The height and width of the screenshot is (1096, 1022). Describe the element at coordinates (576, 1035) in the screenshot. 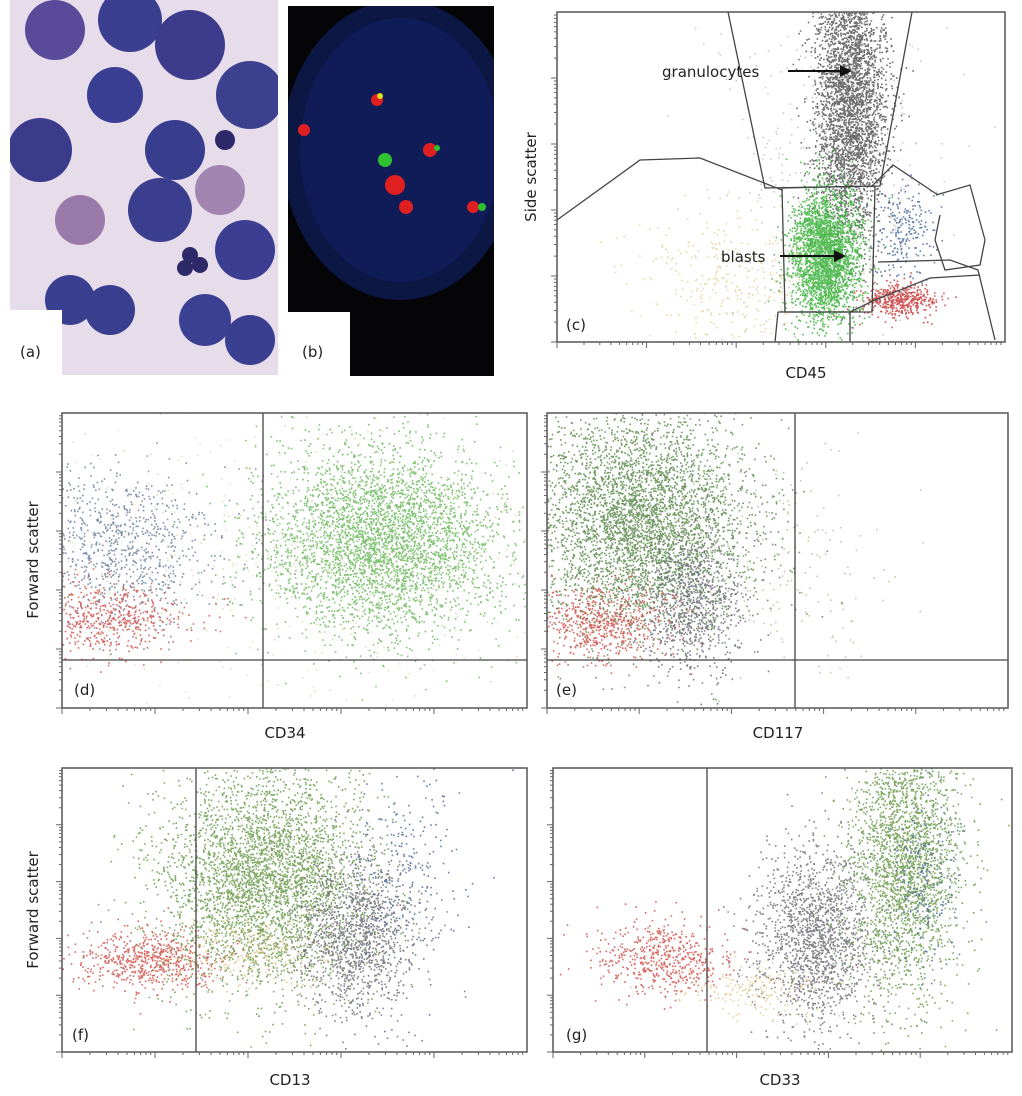

I see `panel-label: (g)` at that location.